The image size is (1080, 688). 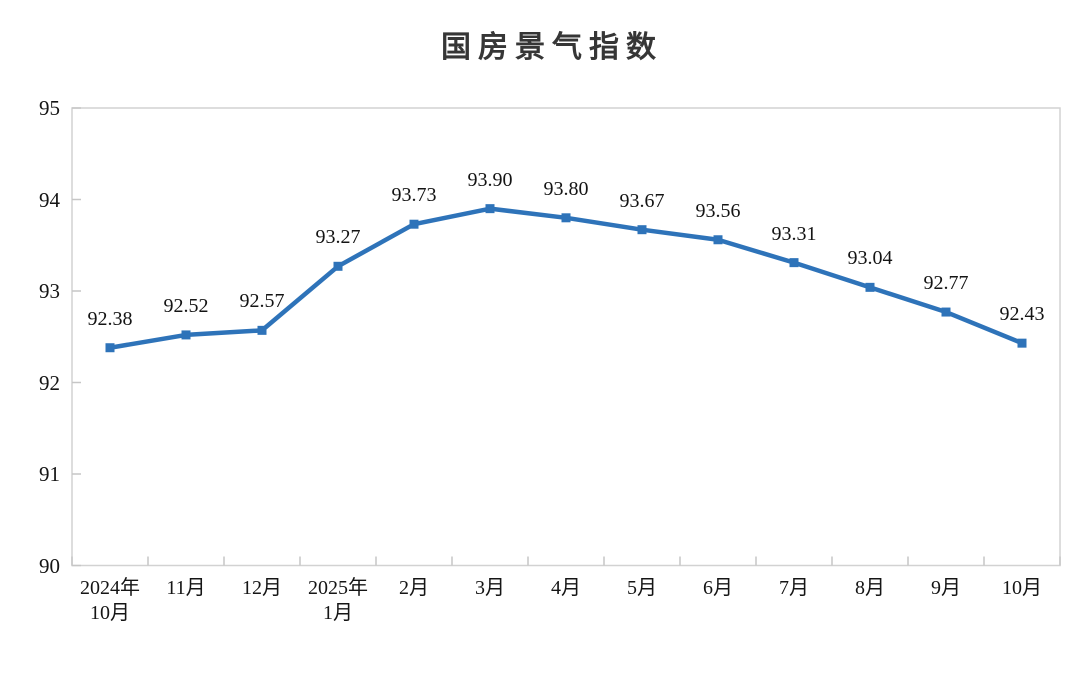 I want to click on x-tick-label: 12月, so click(x=262, y=588).